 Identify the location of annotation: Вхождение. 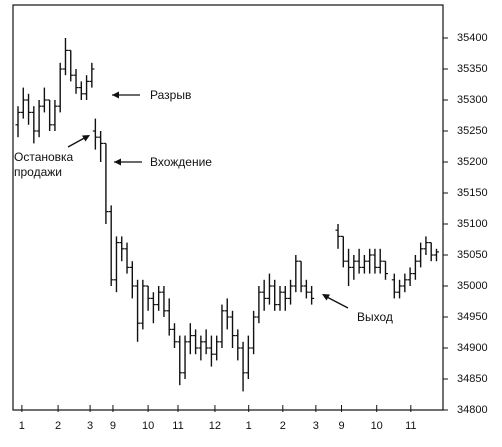
(181, 162).